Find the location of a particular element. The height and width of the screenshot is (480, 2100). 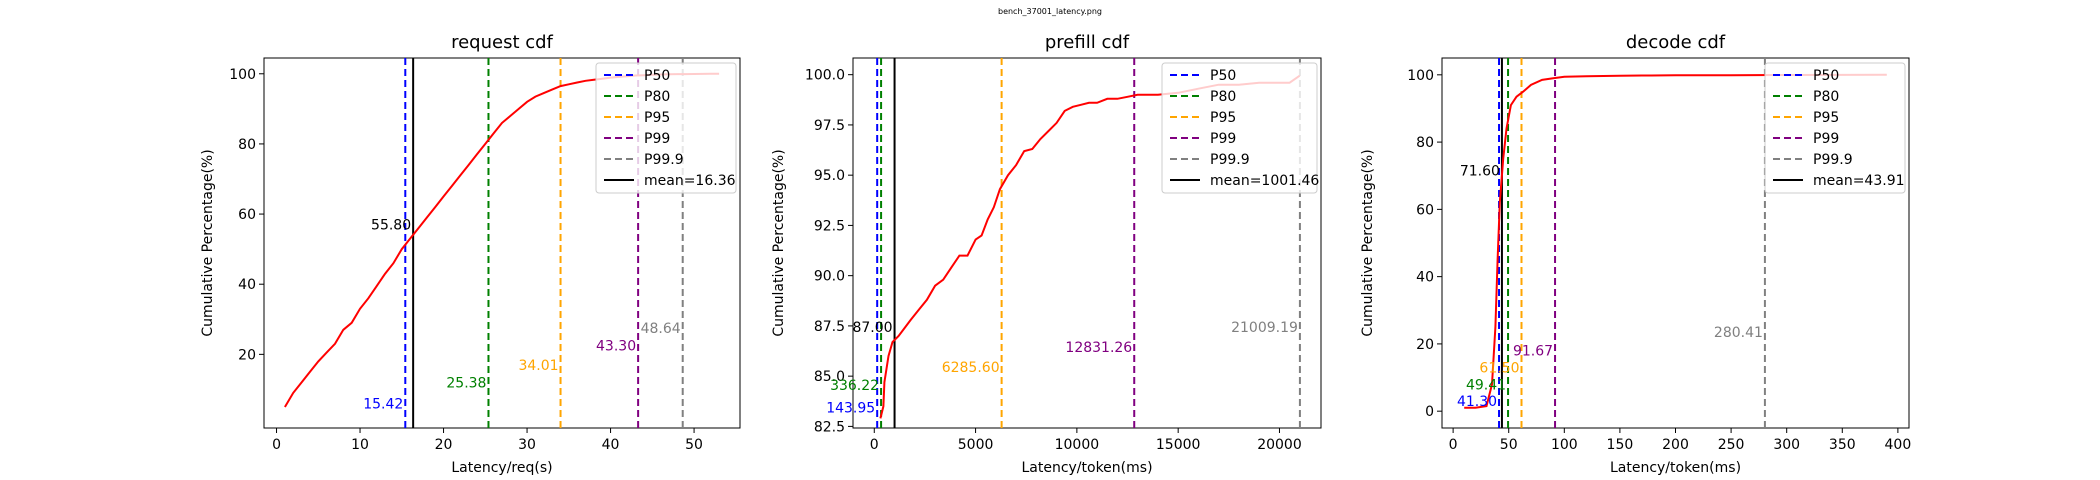

percentile-label-P99: 91.67 is located at coordinates (1533, 352).